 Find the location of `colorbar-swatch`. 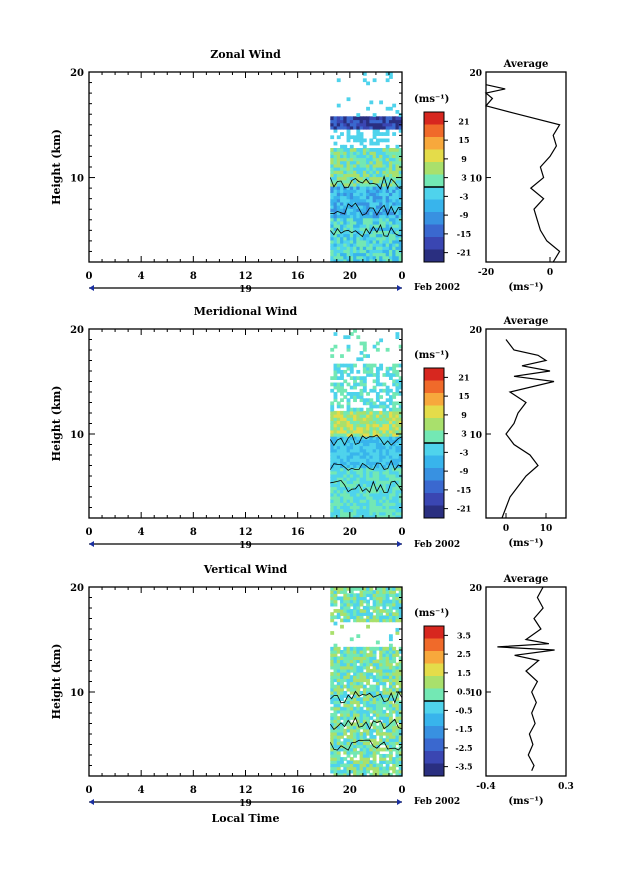

colorbar-swatch is located at coordinates (434, 437).